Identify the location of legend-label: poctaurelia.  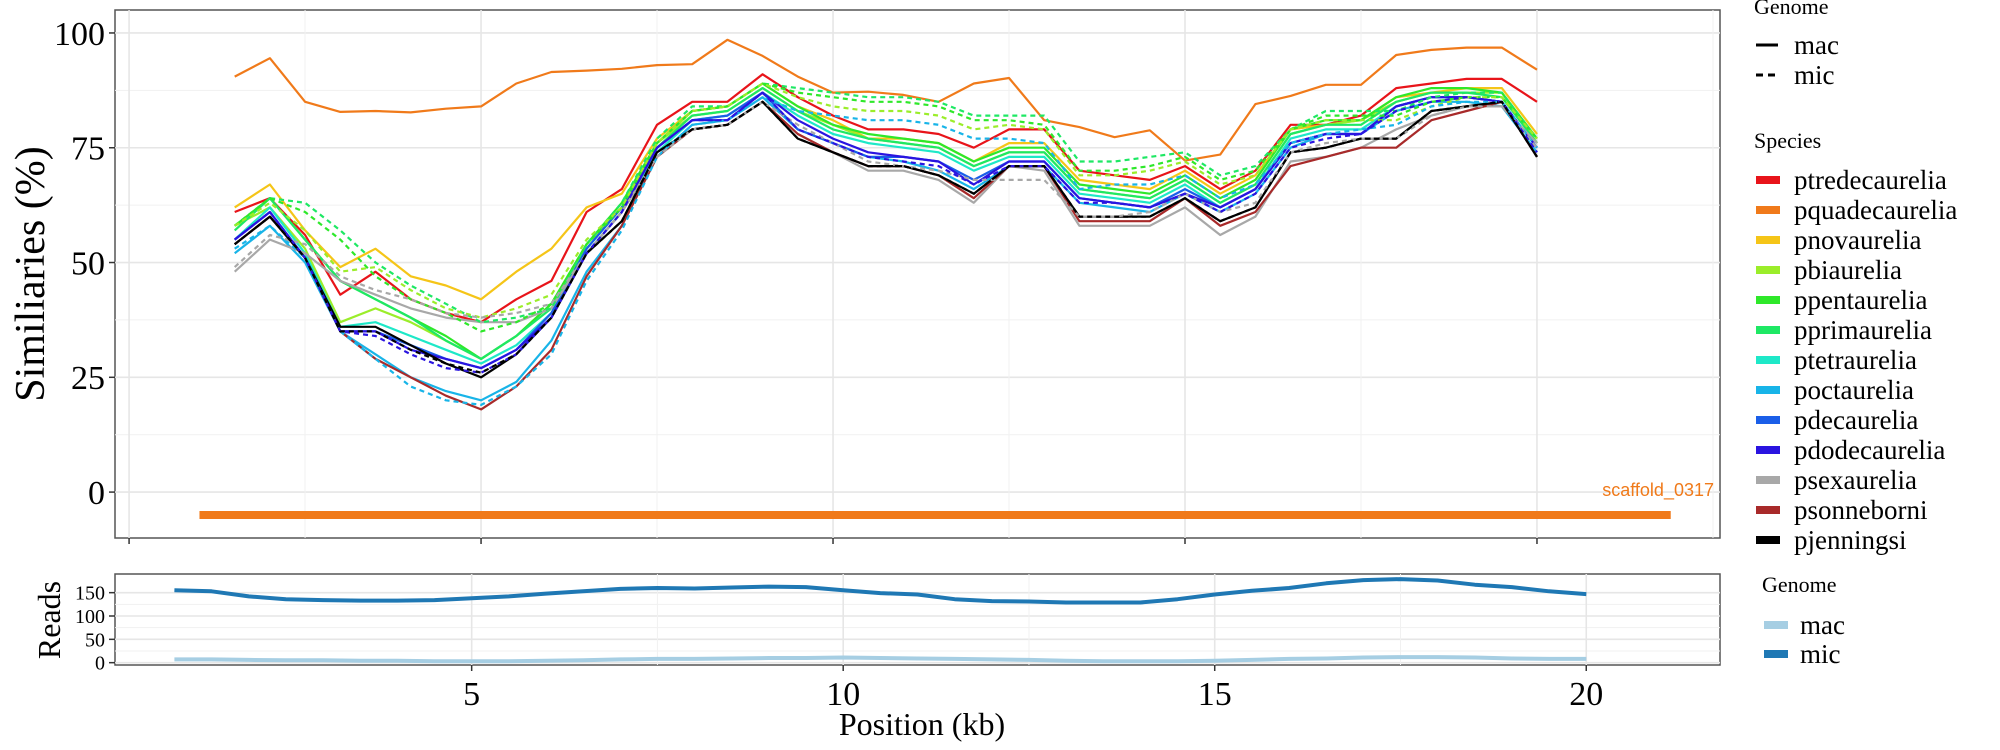
(1854, 390).